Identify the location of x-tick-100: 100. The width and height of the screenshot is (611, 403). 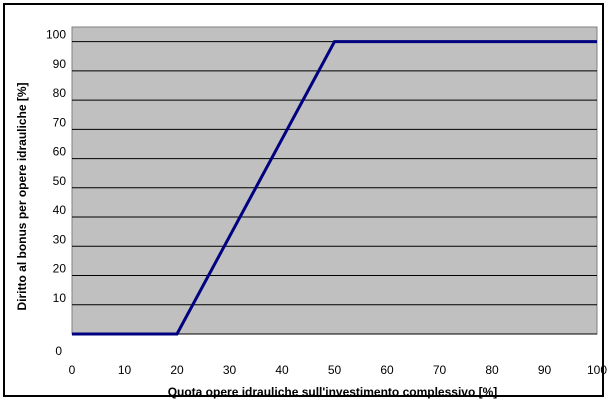
(597, 370).